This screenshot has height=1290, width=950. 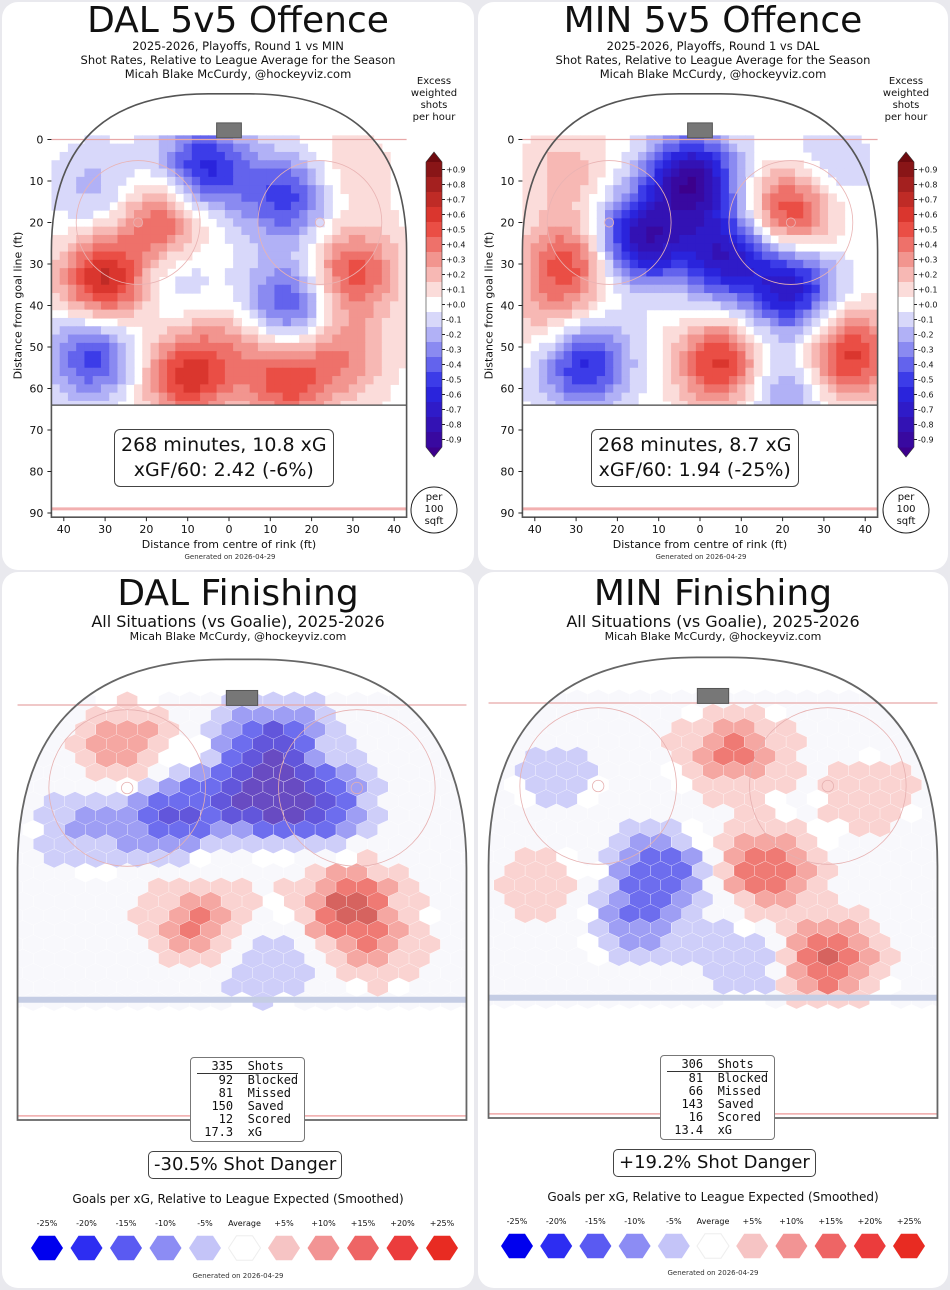 I want to click on x-tick-label: 20, so click(x=312, y=529).